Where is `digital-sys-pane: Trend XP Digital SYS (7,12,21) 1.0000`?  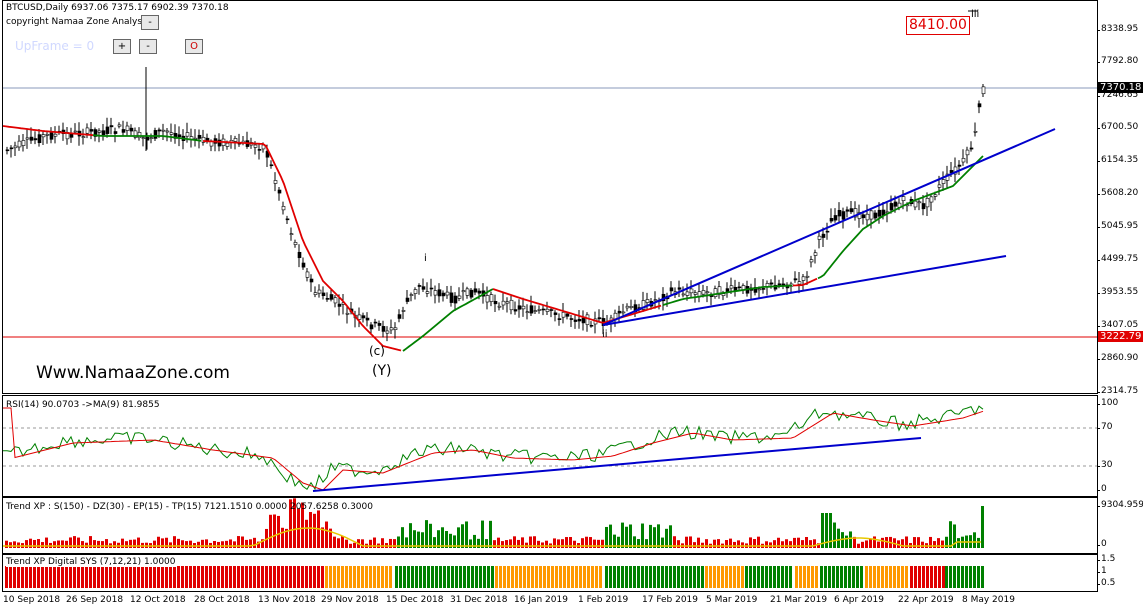
digital-sys-pane: Trend XP Digital SYS (7,12,21) 1.0000 is located at coordinates (550, 573).